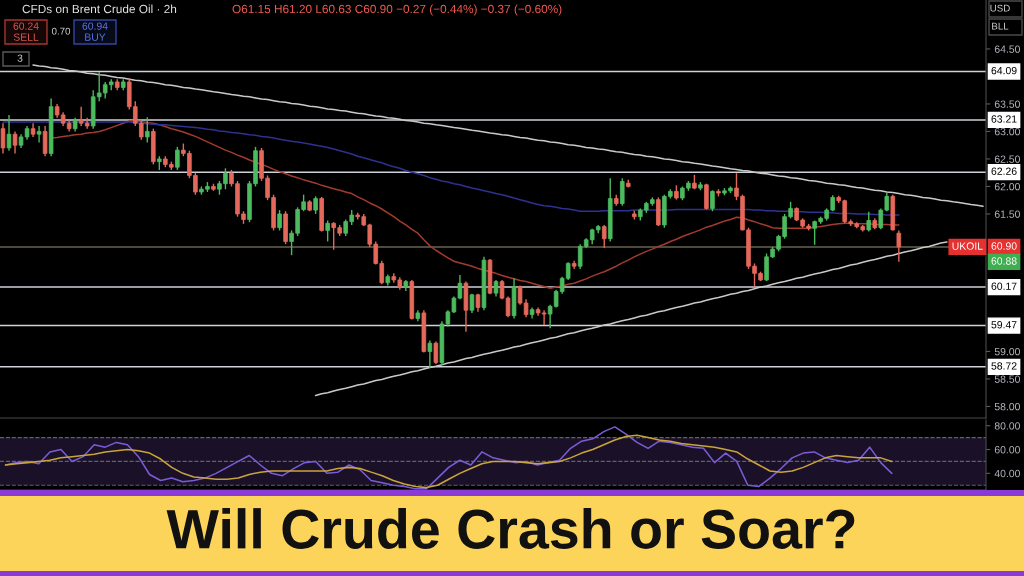 The width and height of the screenshot is (1024, 576). What do you see at coordinates (1004, 261) in the screenshot?
I see `annotation: 60.88` at bounding box center [1004, 261].